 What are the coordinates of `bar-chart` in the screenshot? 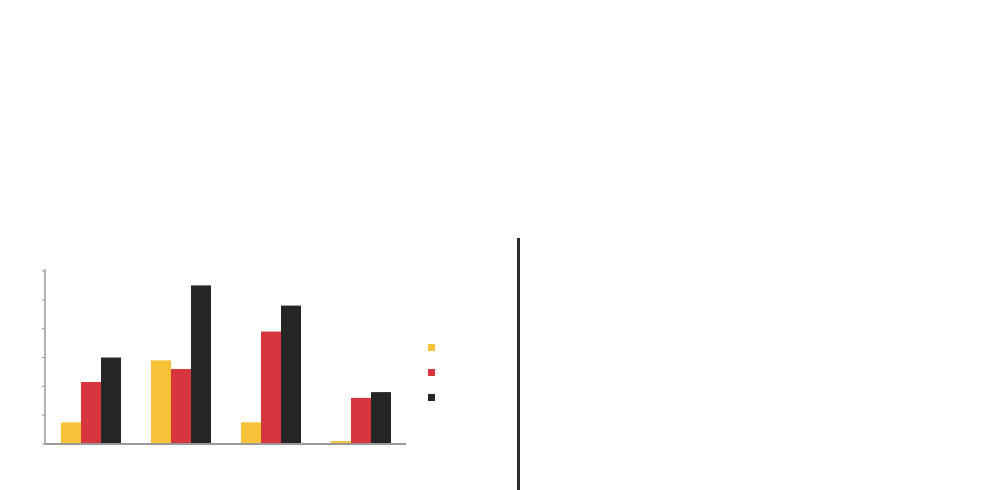 It's located at (238, 357).